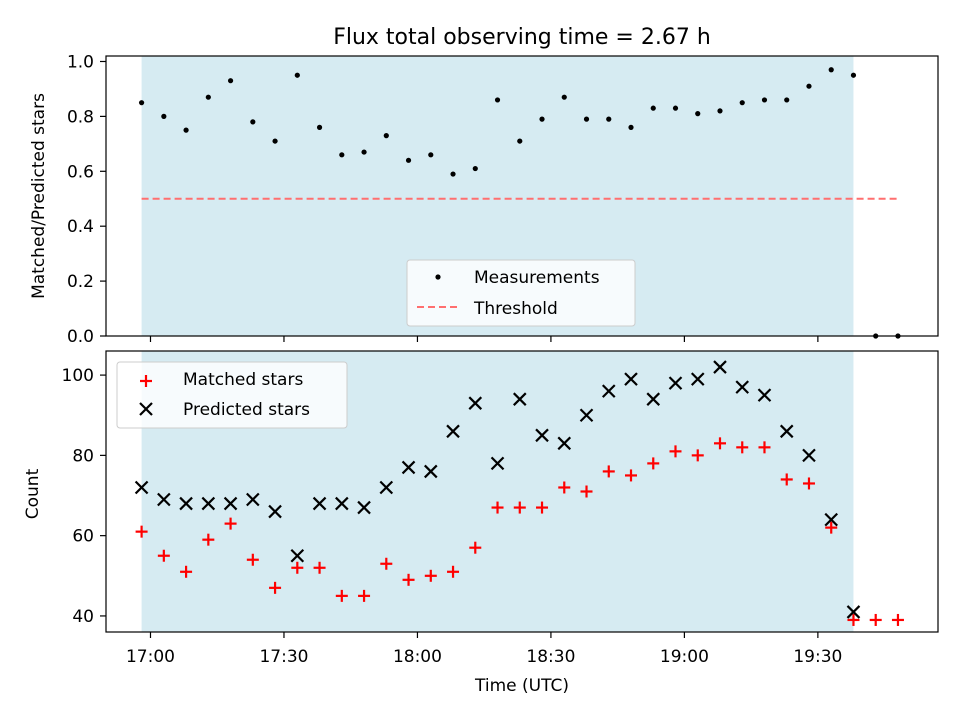  I want to click on top-y-tick-label: 0.2, so click(80, 282).